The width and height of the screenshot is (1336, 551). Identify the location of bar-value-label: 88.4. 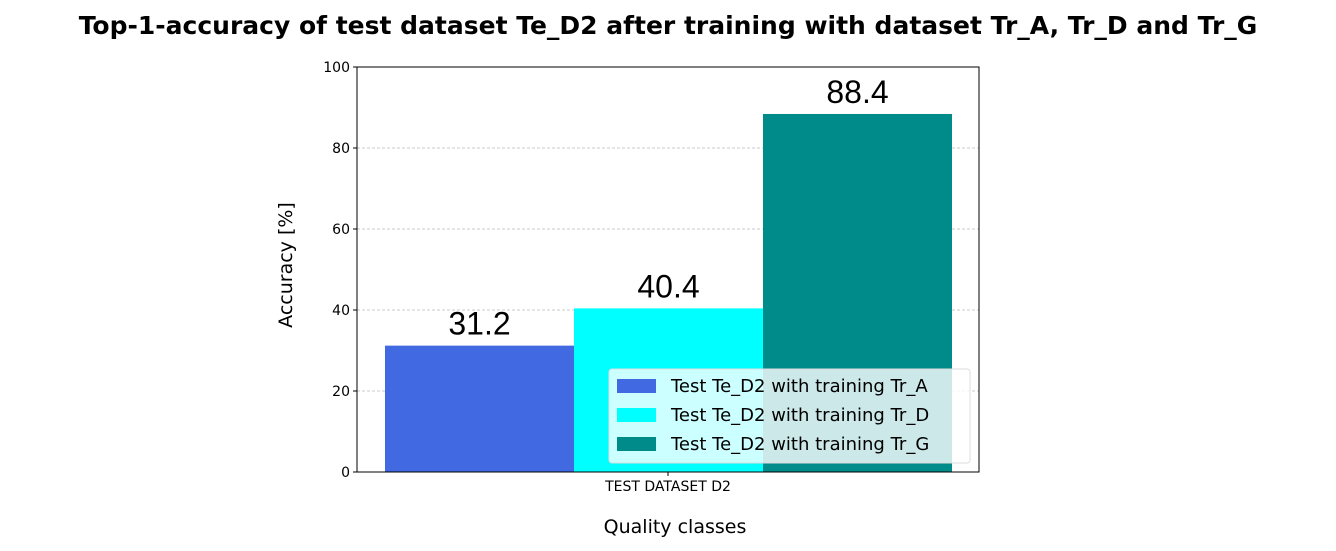
(857, 92).